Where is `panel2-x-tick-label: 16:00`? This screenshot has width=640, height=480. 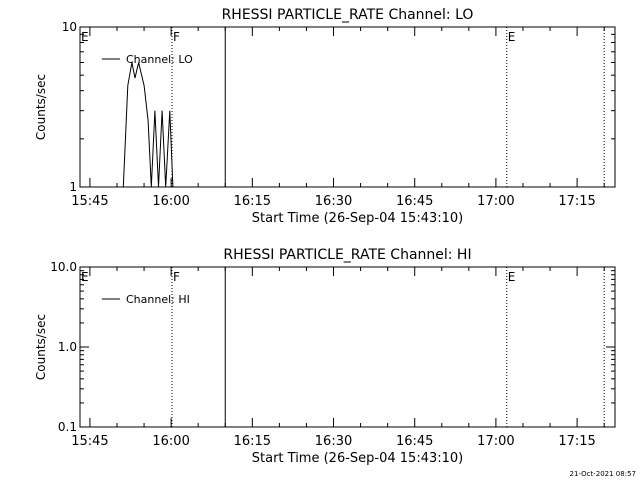
panel2-x-tick-label: 16:00 is located at coordinates (170, 441).